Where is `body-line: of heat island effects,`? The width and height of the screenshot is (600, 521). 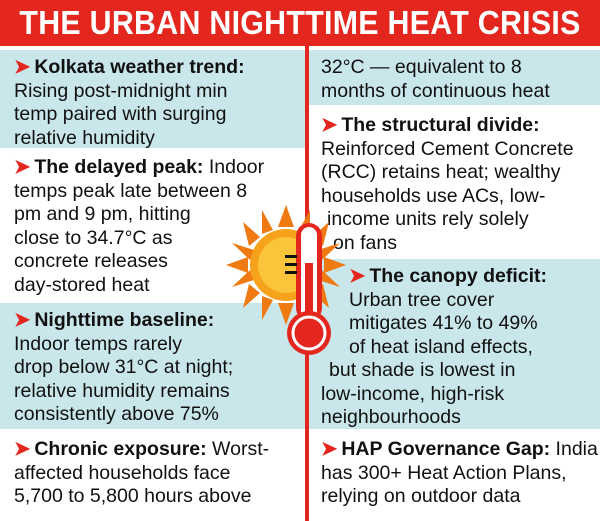 body-line: of heat island effects, is located at coordinates (441, 346).